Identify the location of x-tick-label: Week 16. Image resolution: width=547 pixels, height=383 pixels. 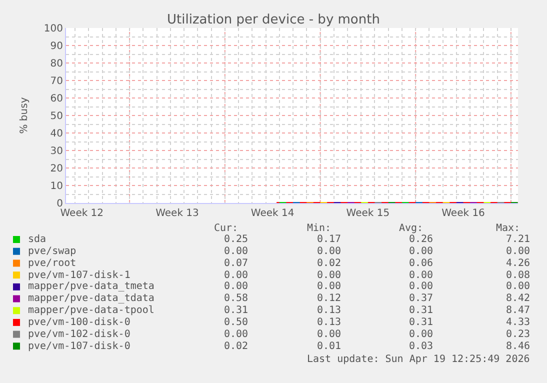
(463, 213).